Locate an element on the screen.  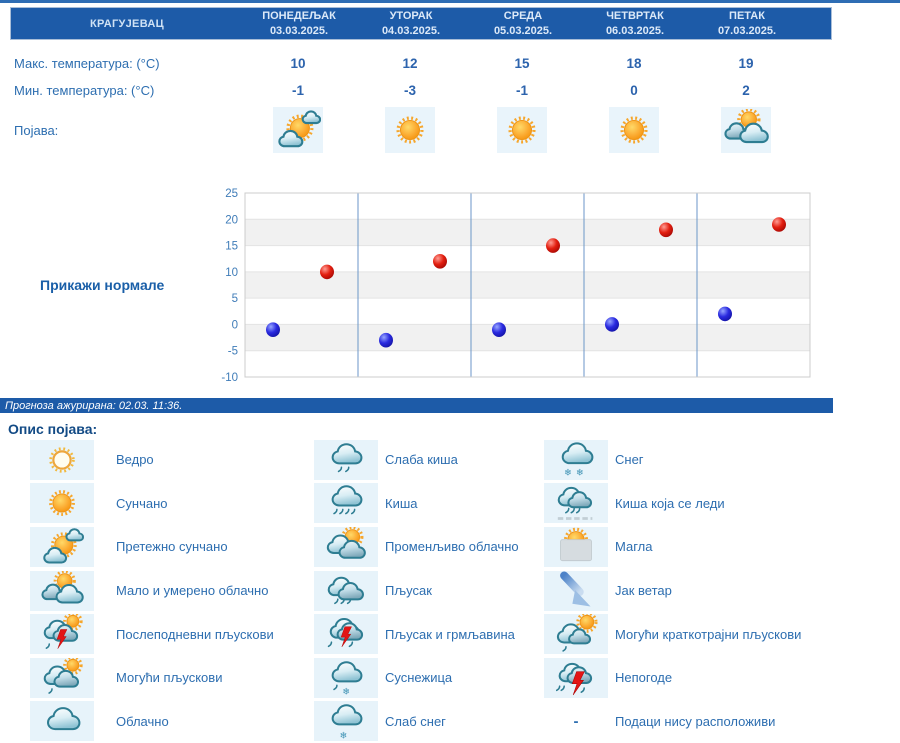
clear-icon-box is located at coordinates (62, 459).